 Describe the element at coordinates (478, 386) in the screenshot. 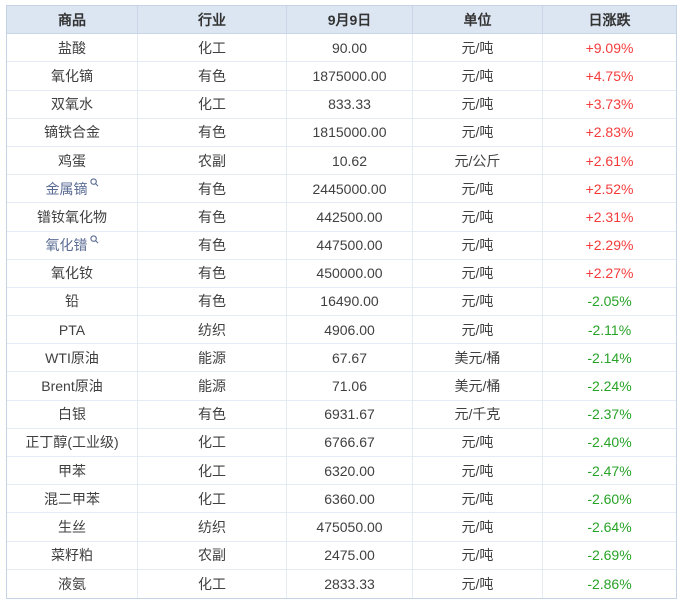

I see `unit-cell: 美元/桶` at that location.